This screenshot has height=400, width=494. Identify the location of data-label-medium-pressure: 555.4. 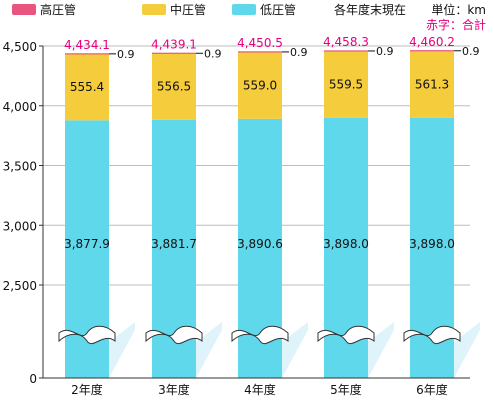
(87, 87).